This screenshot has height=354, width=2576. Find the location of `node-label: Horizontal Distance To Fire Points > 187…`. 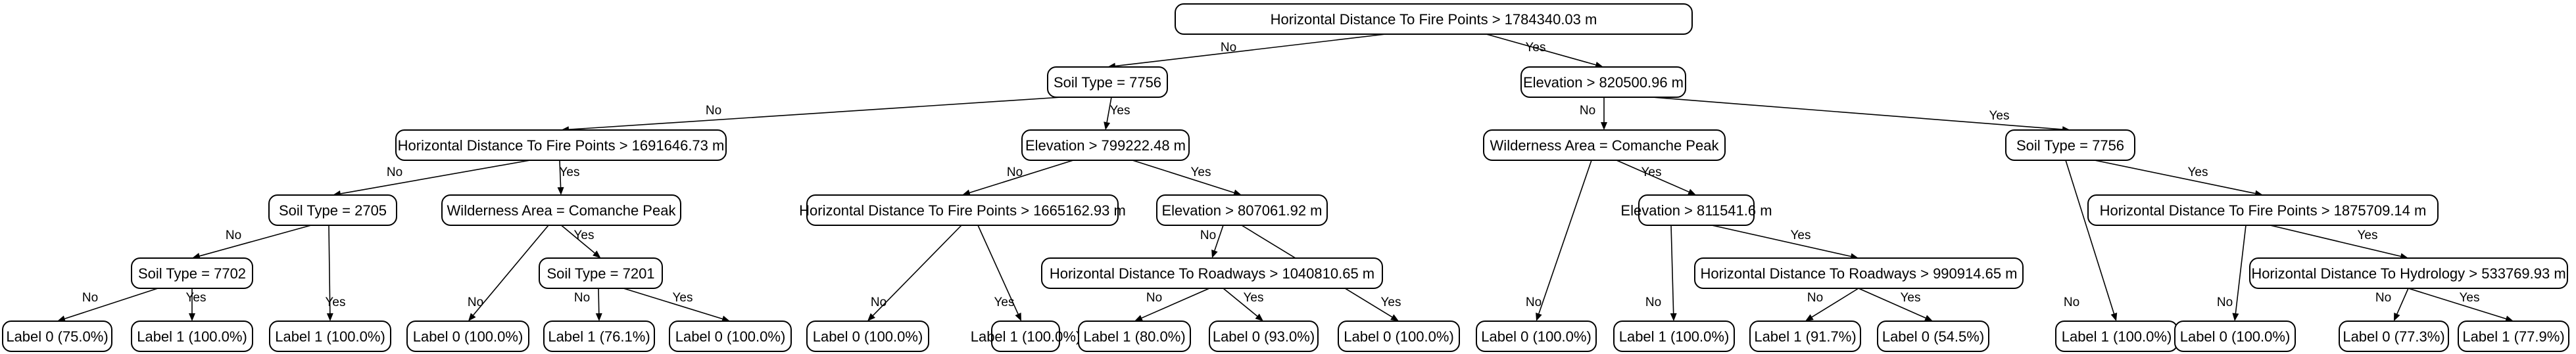

node-label: Horizontal Distance To Fire Points > 187… is located at coordinates (2263, 211).